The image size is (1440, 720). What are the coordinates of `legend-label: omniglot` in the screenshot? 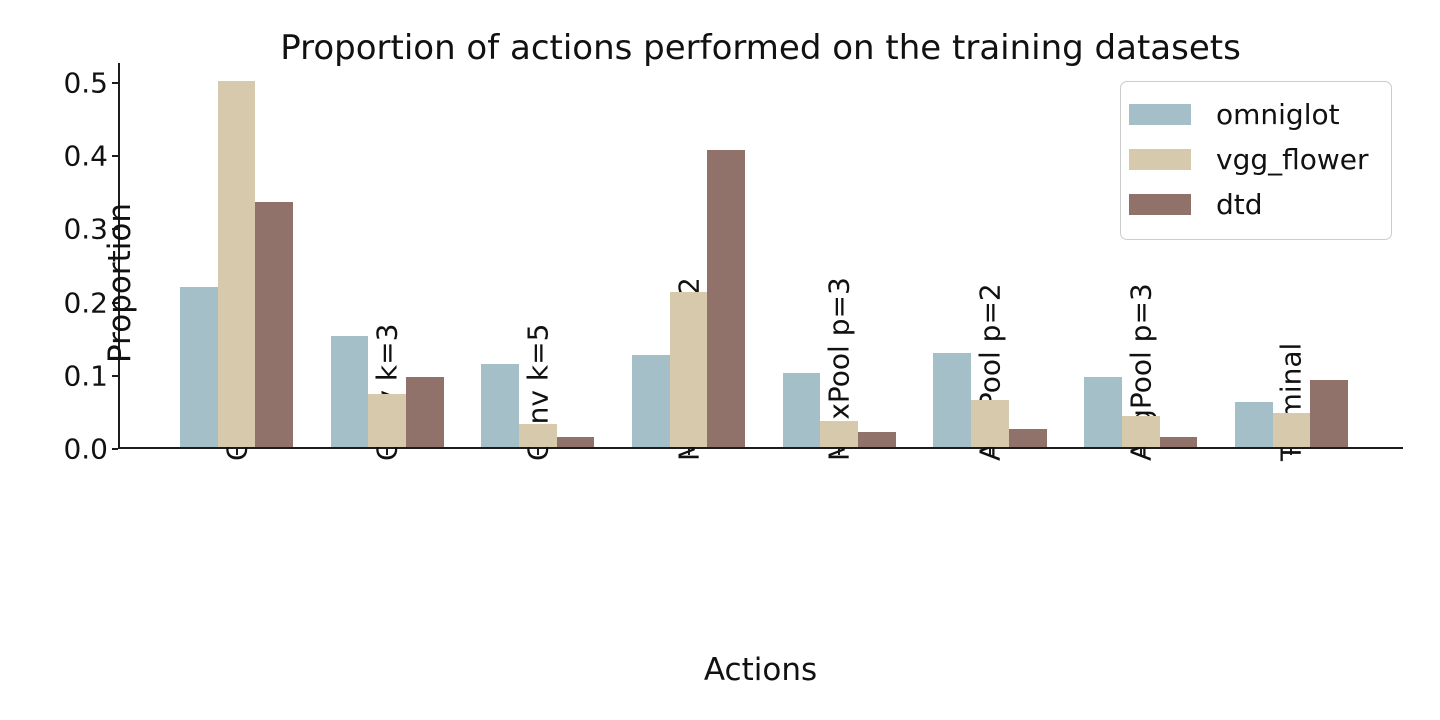 It's located at (1278, 114).